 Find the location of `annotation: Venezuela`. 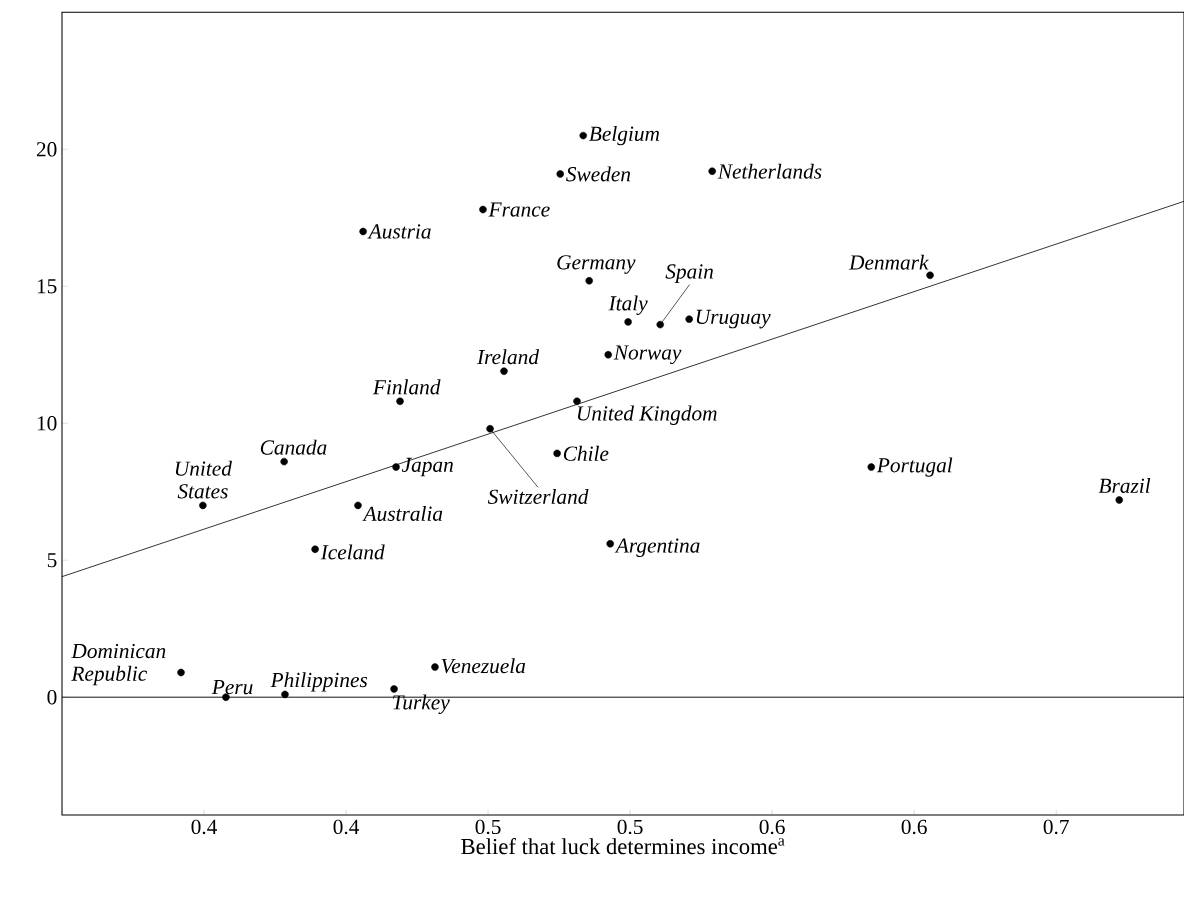

annotation: Venezuela is located at coordinates (483, 666).